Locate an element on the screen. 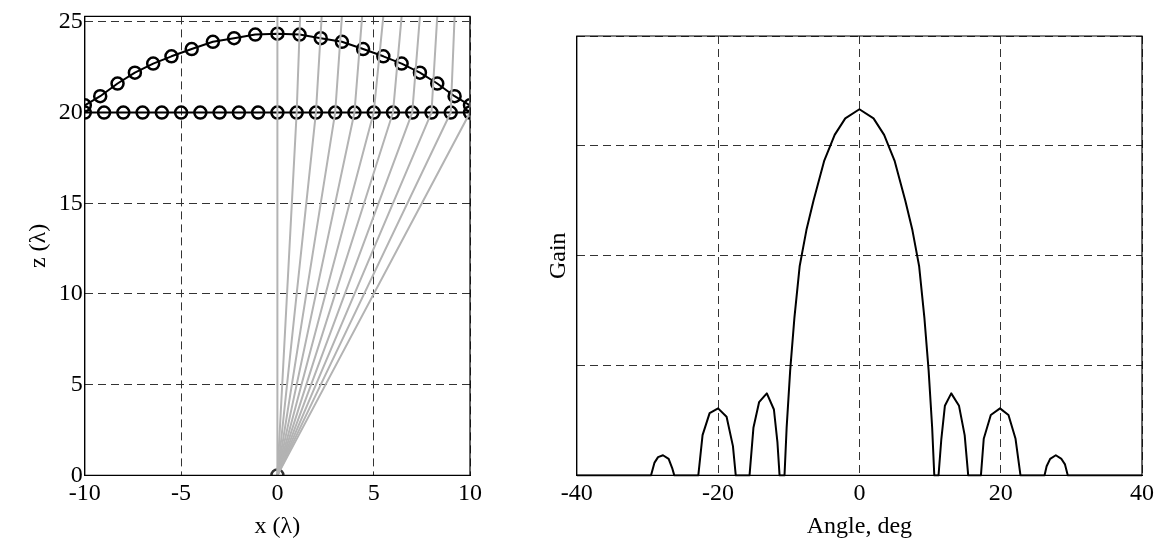 The height and width of the screenshot is (553, 1158). y-tick-label: 10 is located at coordinates (70, 292).